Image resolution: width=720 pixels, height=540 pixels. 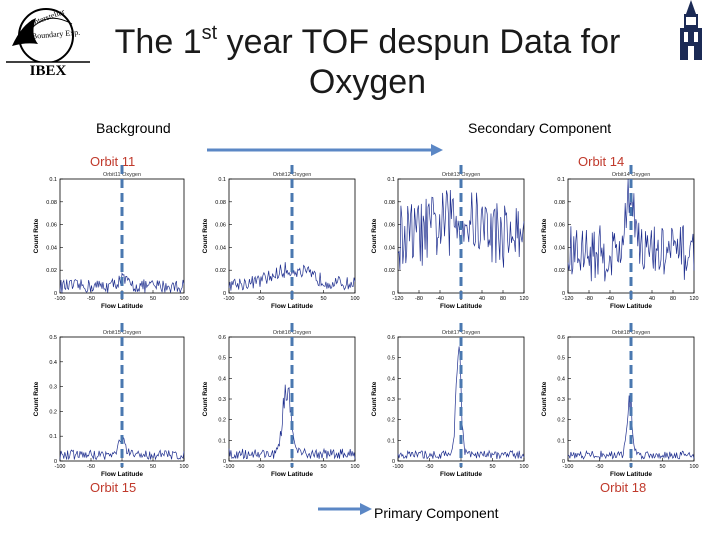 I want to click on panel-8-xtick-label: -50, so click(x=600, y=467).